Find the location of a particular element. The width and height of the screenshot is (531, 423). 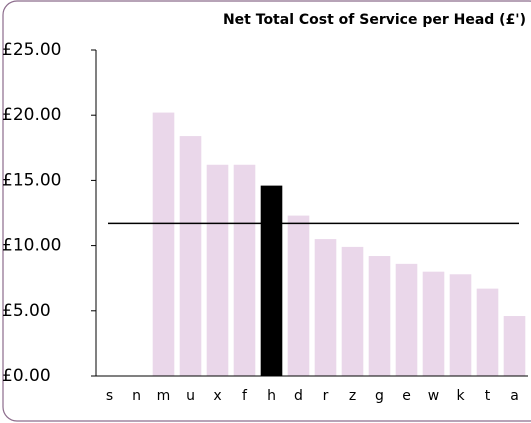

y-tick-label: £5.00 is located at coordinates (26, 311).